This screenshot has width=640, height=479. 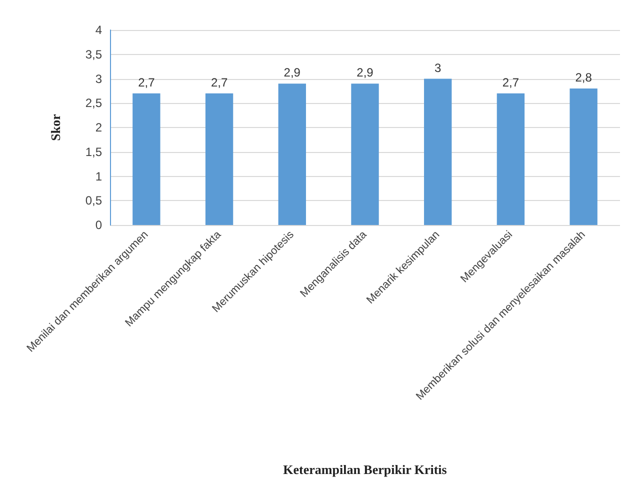 I want to click on y-axis-title: Skor, so click(x=55, y=127).